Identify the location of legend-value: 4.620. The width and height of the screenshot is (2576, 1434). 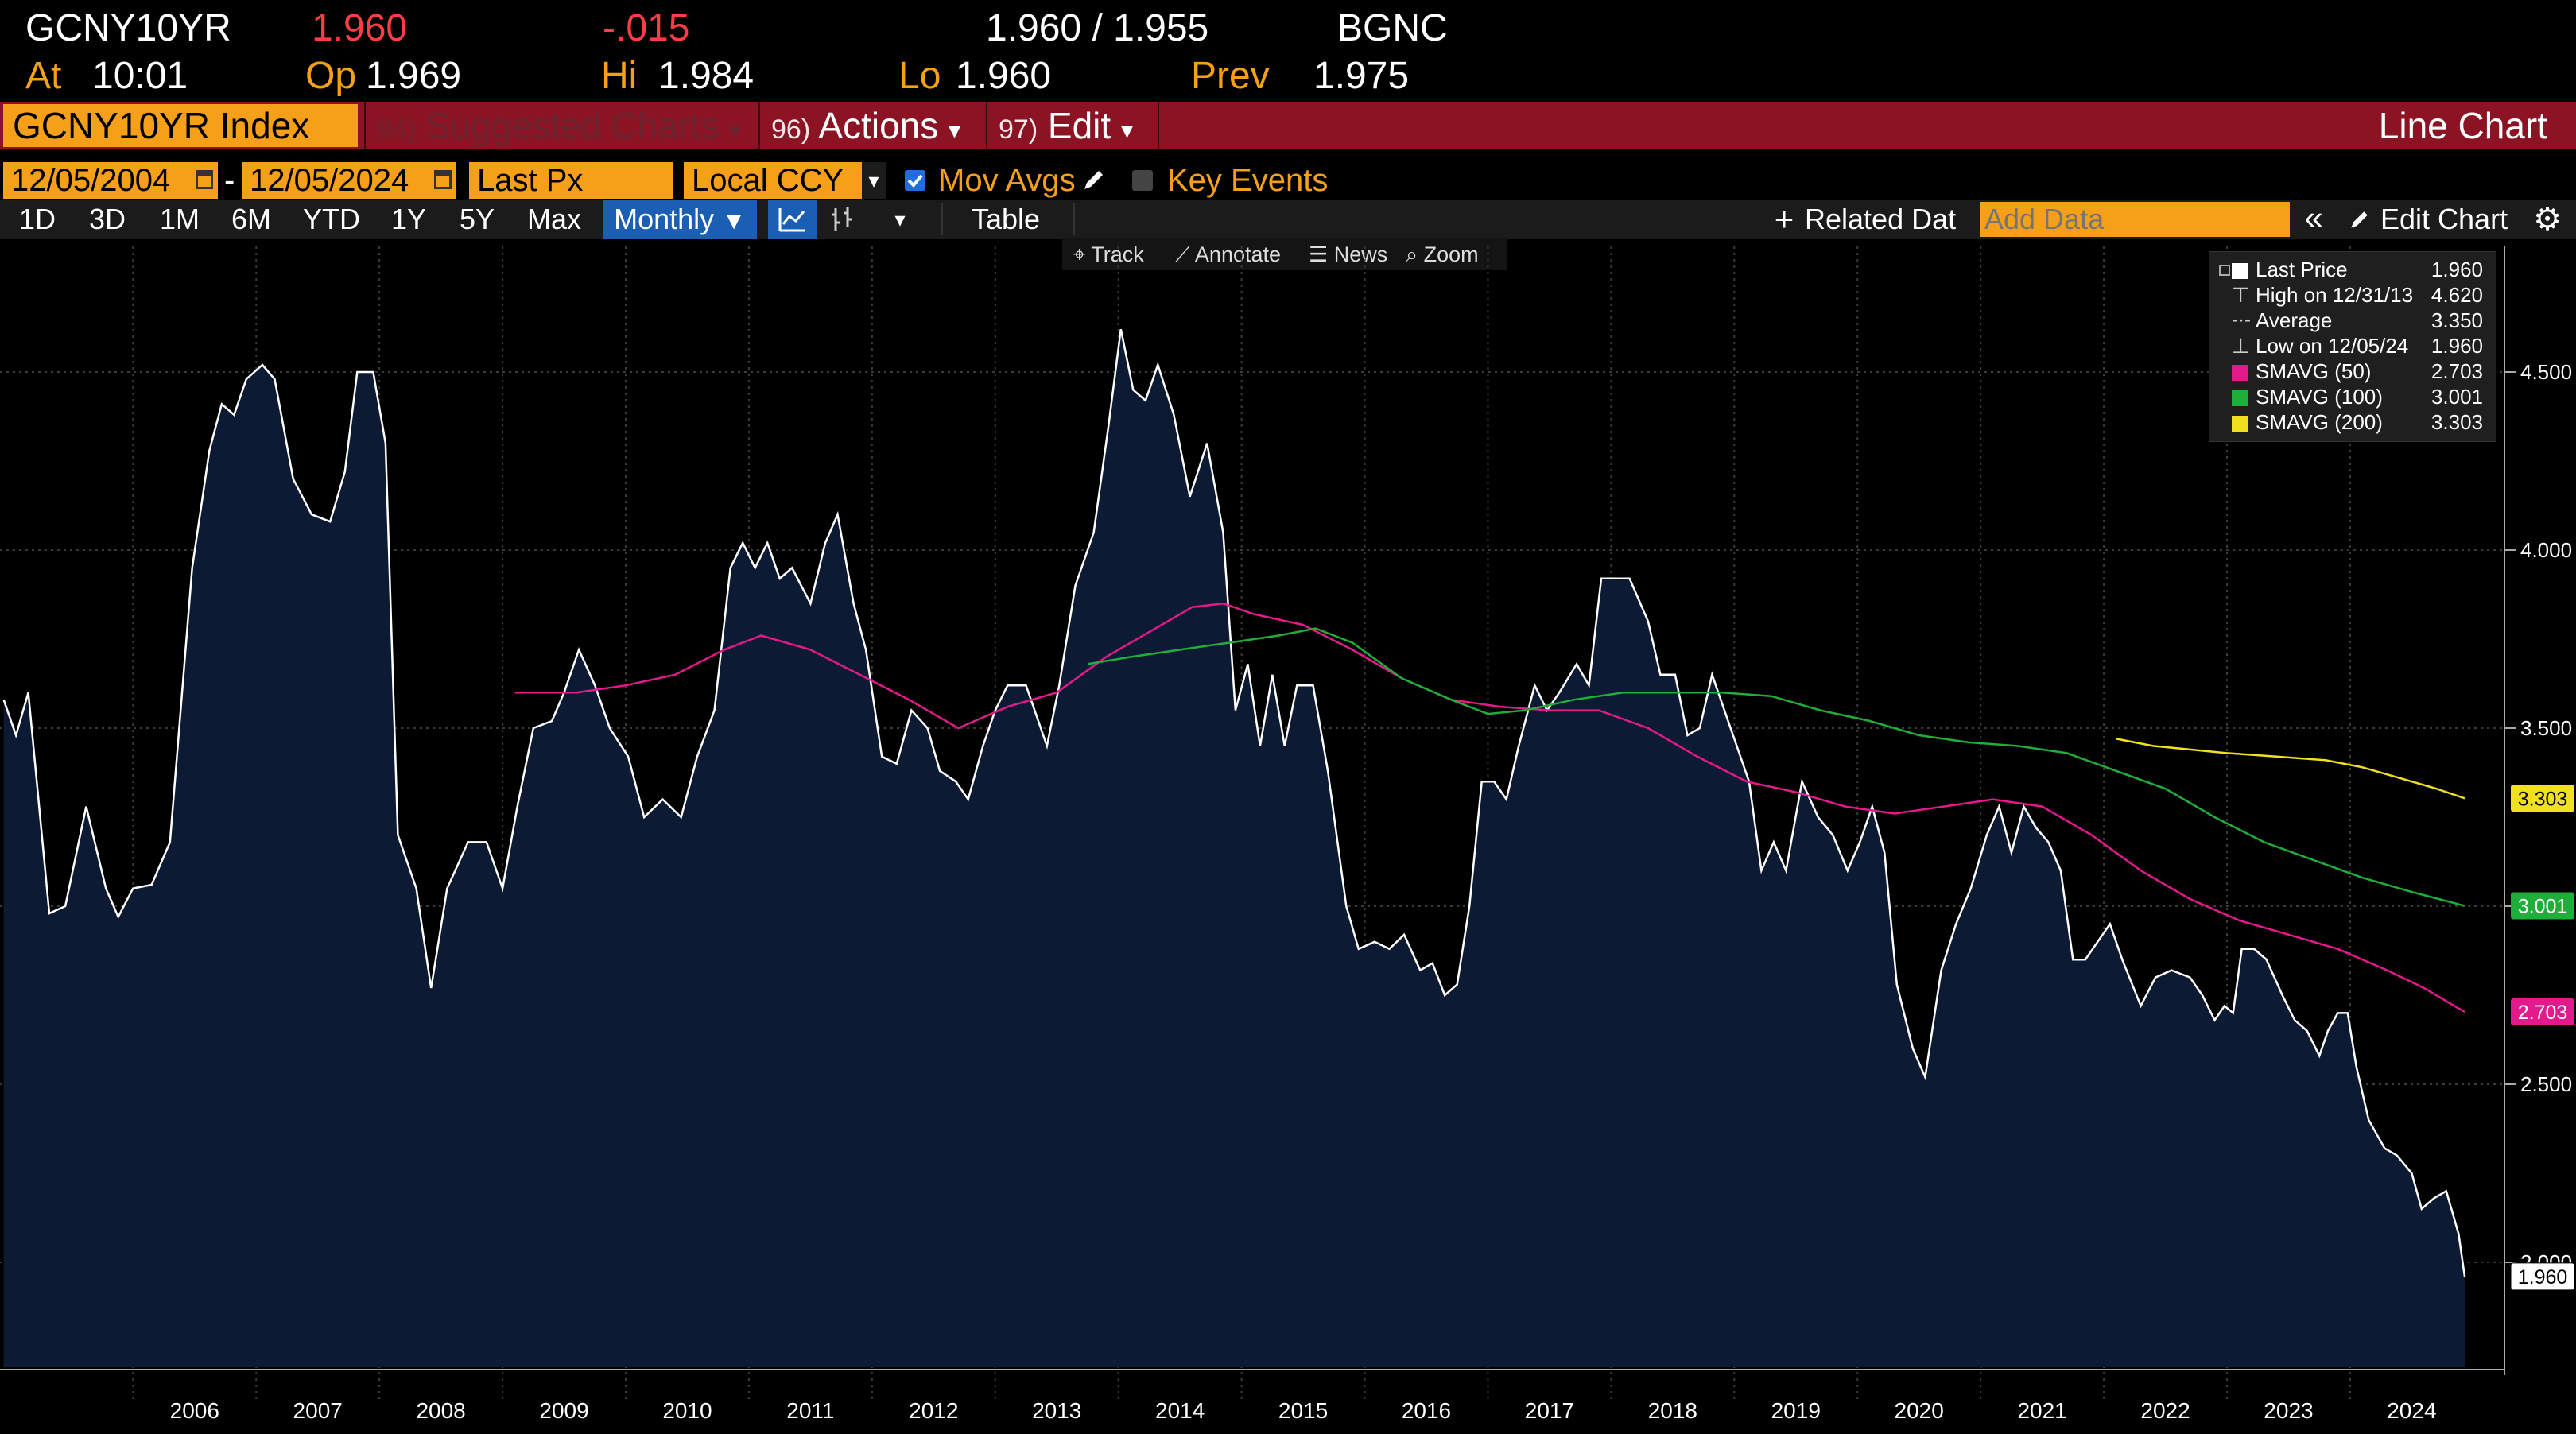
(2457, 295).